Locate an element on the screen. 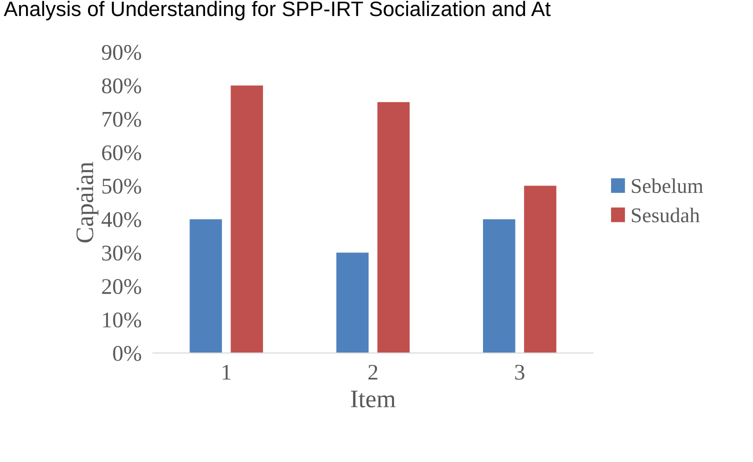  x-tick-label: 3 is located at coordinates (519, 372).